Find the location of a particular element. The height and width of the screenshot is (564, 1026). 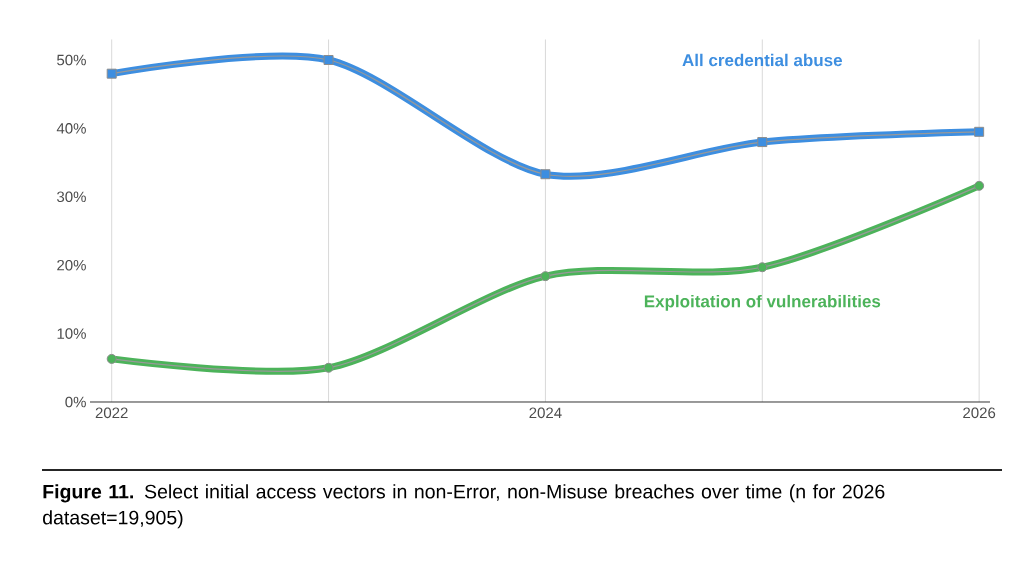

x-tick-label: 2022 is located at coordinates (111, 413).